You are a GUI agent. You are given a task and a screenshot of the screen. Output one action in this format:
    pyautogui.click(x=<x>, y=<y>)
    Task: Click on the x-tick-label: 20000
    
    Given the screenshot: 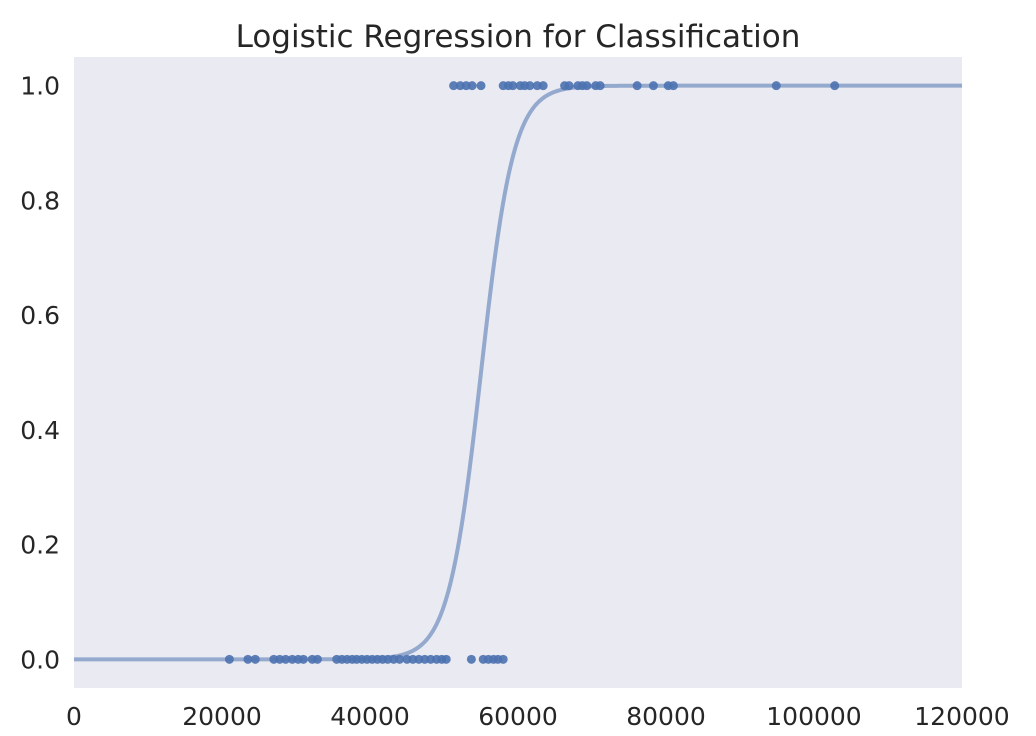 What is the action you would take?
    pyautogui.click(x=222, y=716)
    